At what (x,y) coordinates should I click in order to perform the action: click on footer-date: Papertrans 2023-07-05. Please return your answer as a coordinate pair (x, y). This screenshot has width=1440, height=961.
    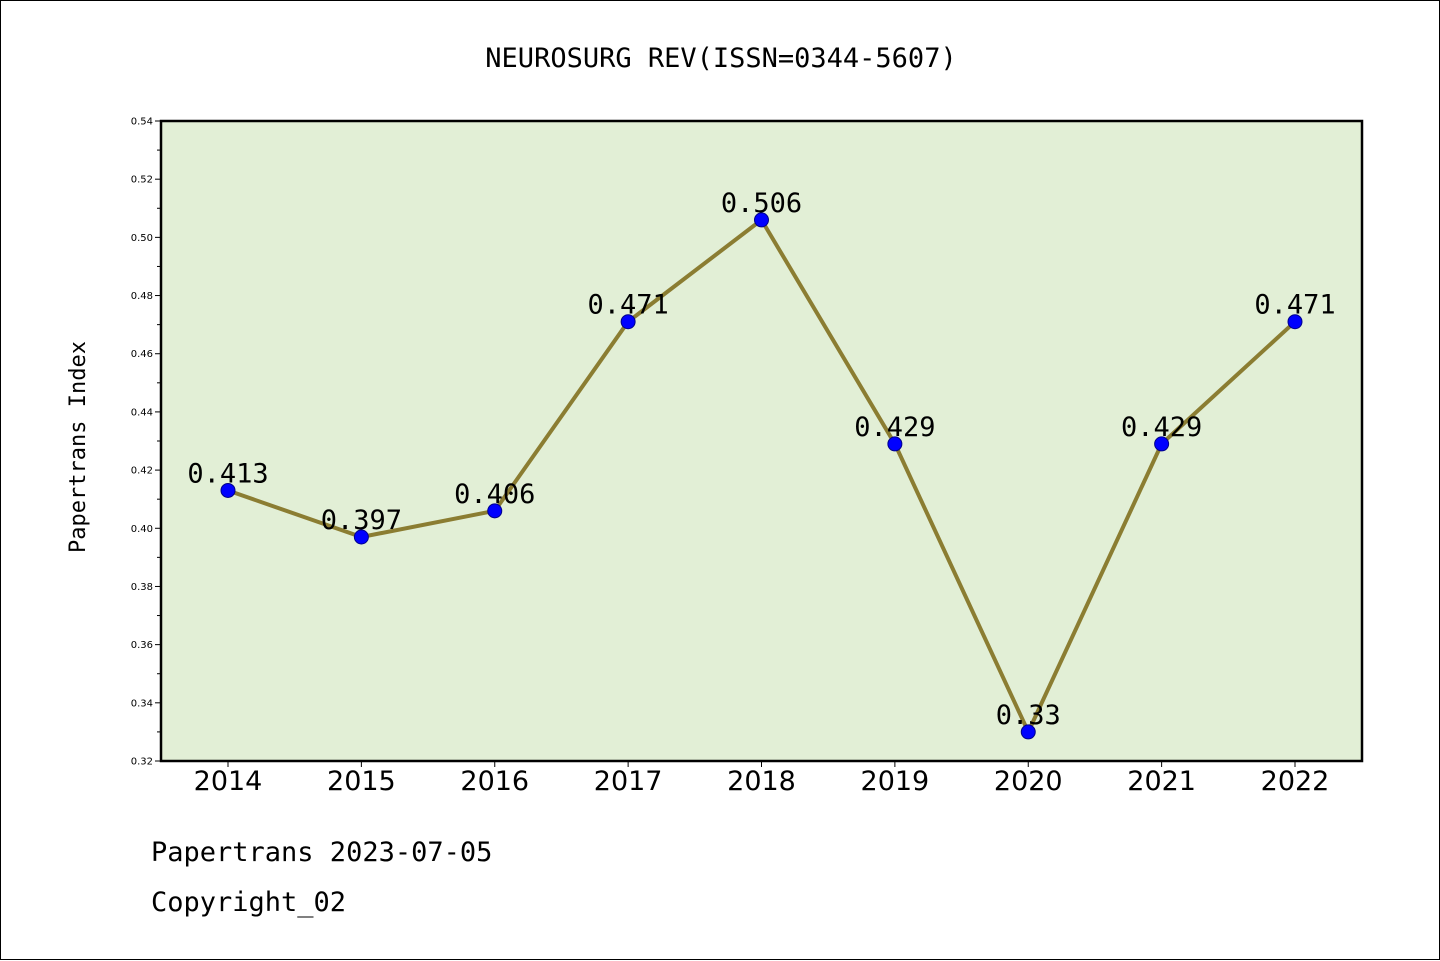
    Looking at the image, I should click on (322, 852).